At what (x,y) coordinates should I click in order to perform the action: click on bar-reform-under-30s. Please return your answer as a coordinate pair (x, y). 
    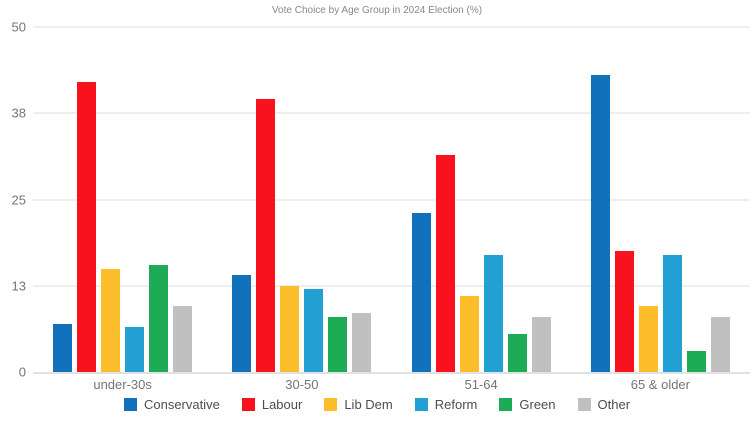
    Looking at the image, I should click on (135, 349).